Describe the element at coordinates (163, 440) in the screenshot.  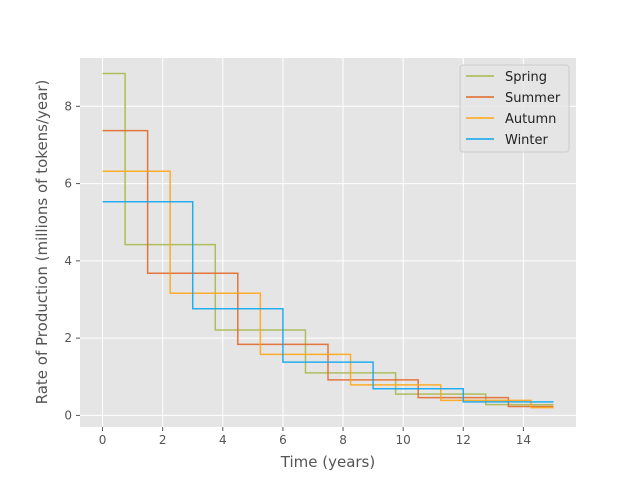
I see `x-tick-label: 2` at that location.